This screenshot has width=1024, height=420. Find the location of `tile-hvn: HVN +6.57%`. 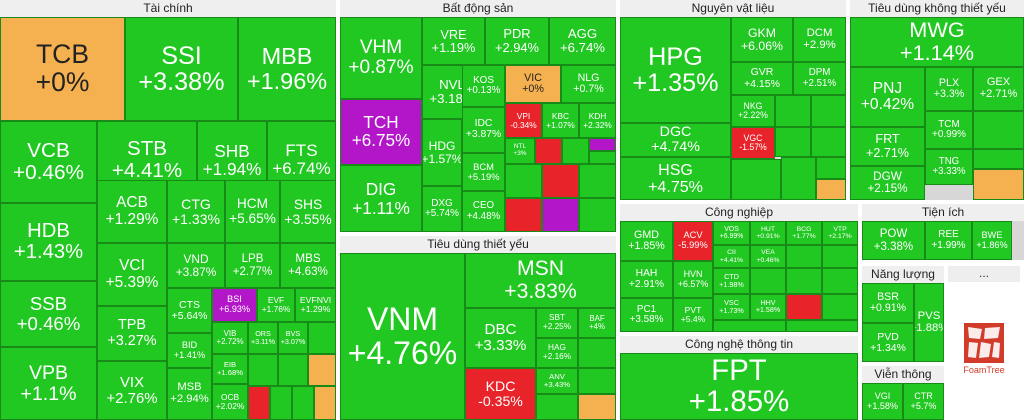

tile-hvn: HVN +6.57% is located at coordinates (693, 279).